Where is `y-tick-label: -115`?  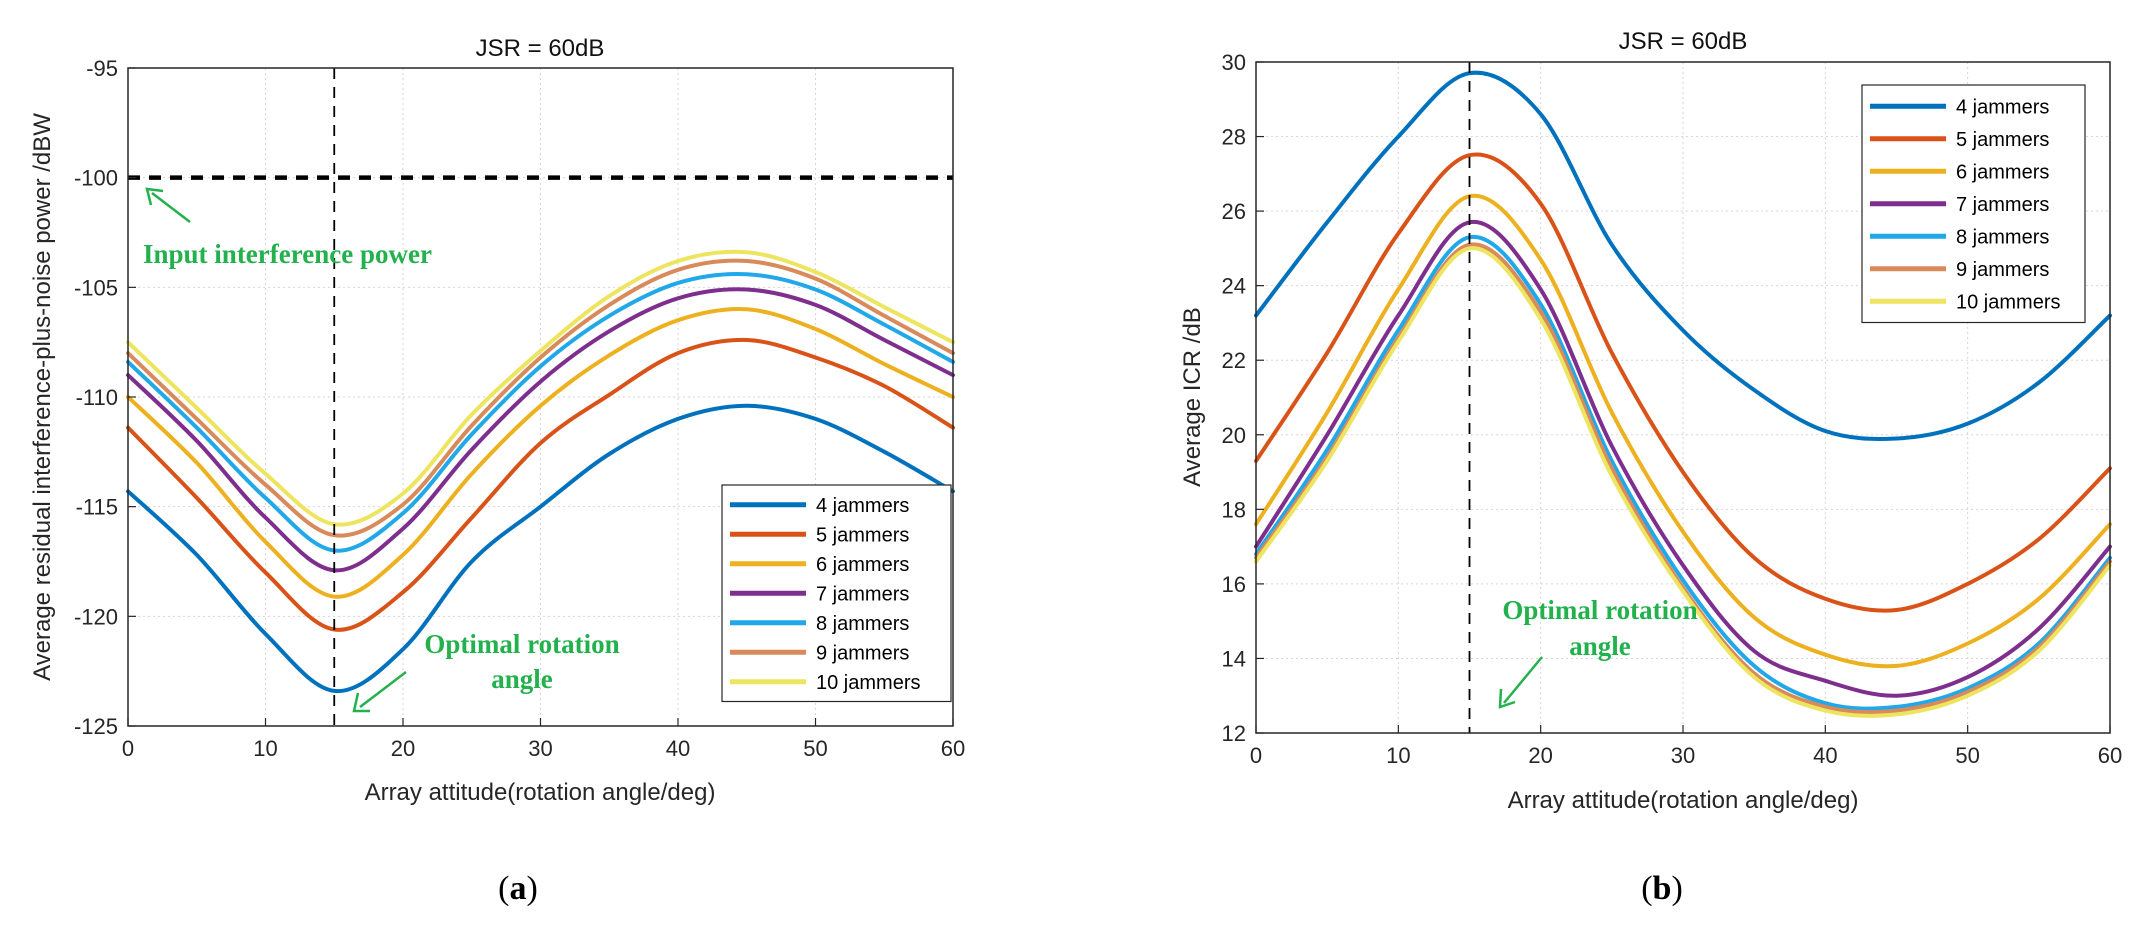
y-tick-label: -115 is located at coordinates (97, 507).